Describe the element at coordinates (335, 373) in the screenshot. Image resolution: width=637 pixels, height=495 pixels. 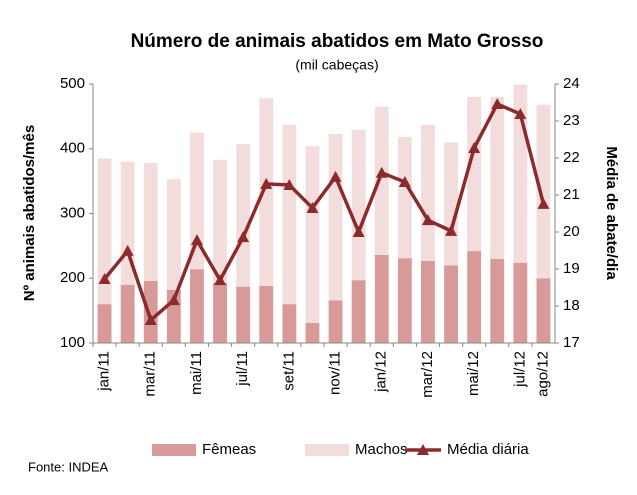
I see `x-tick-label: nov/11` at that location.